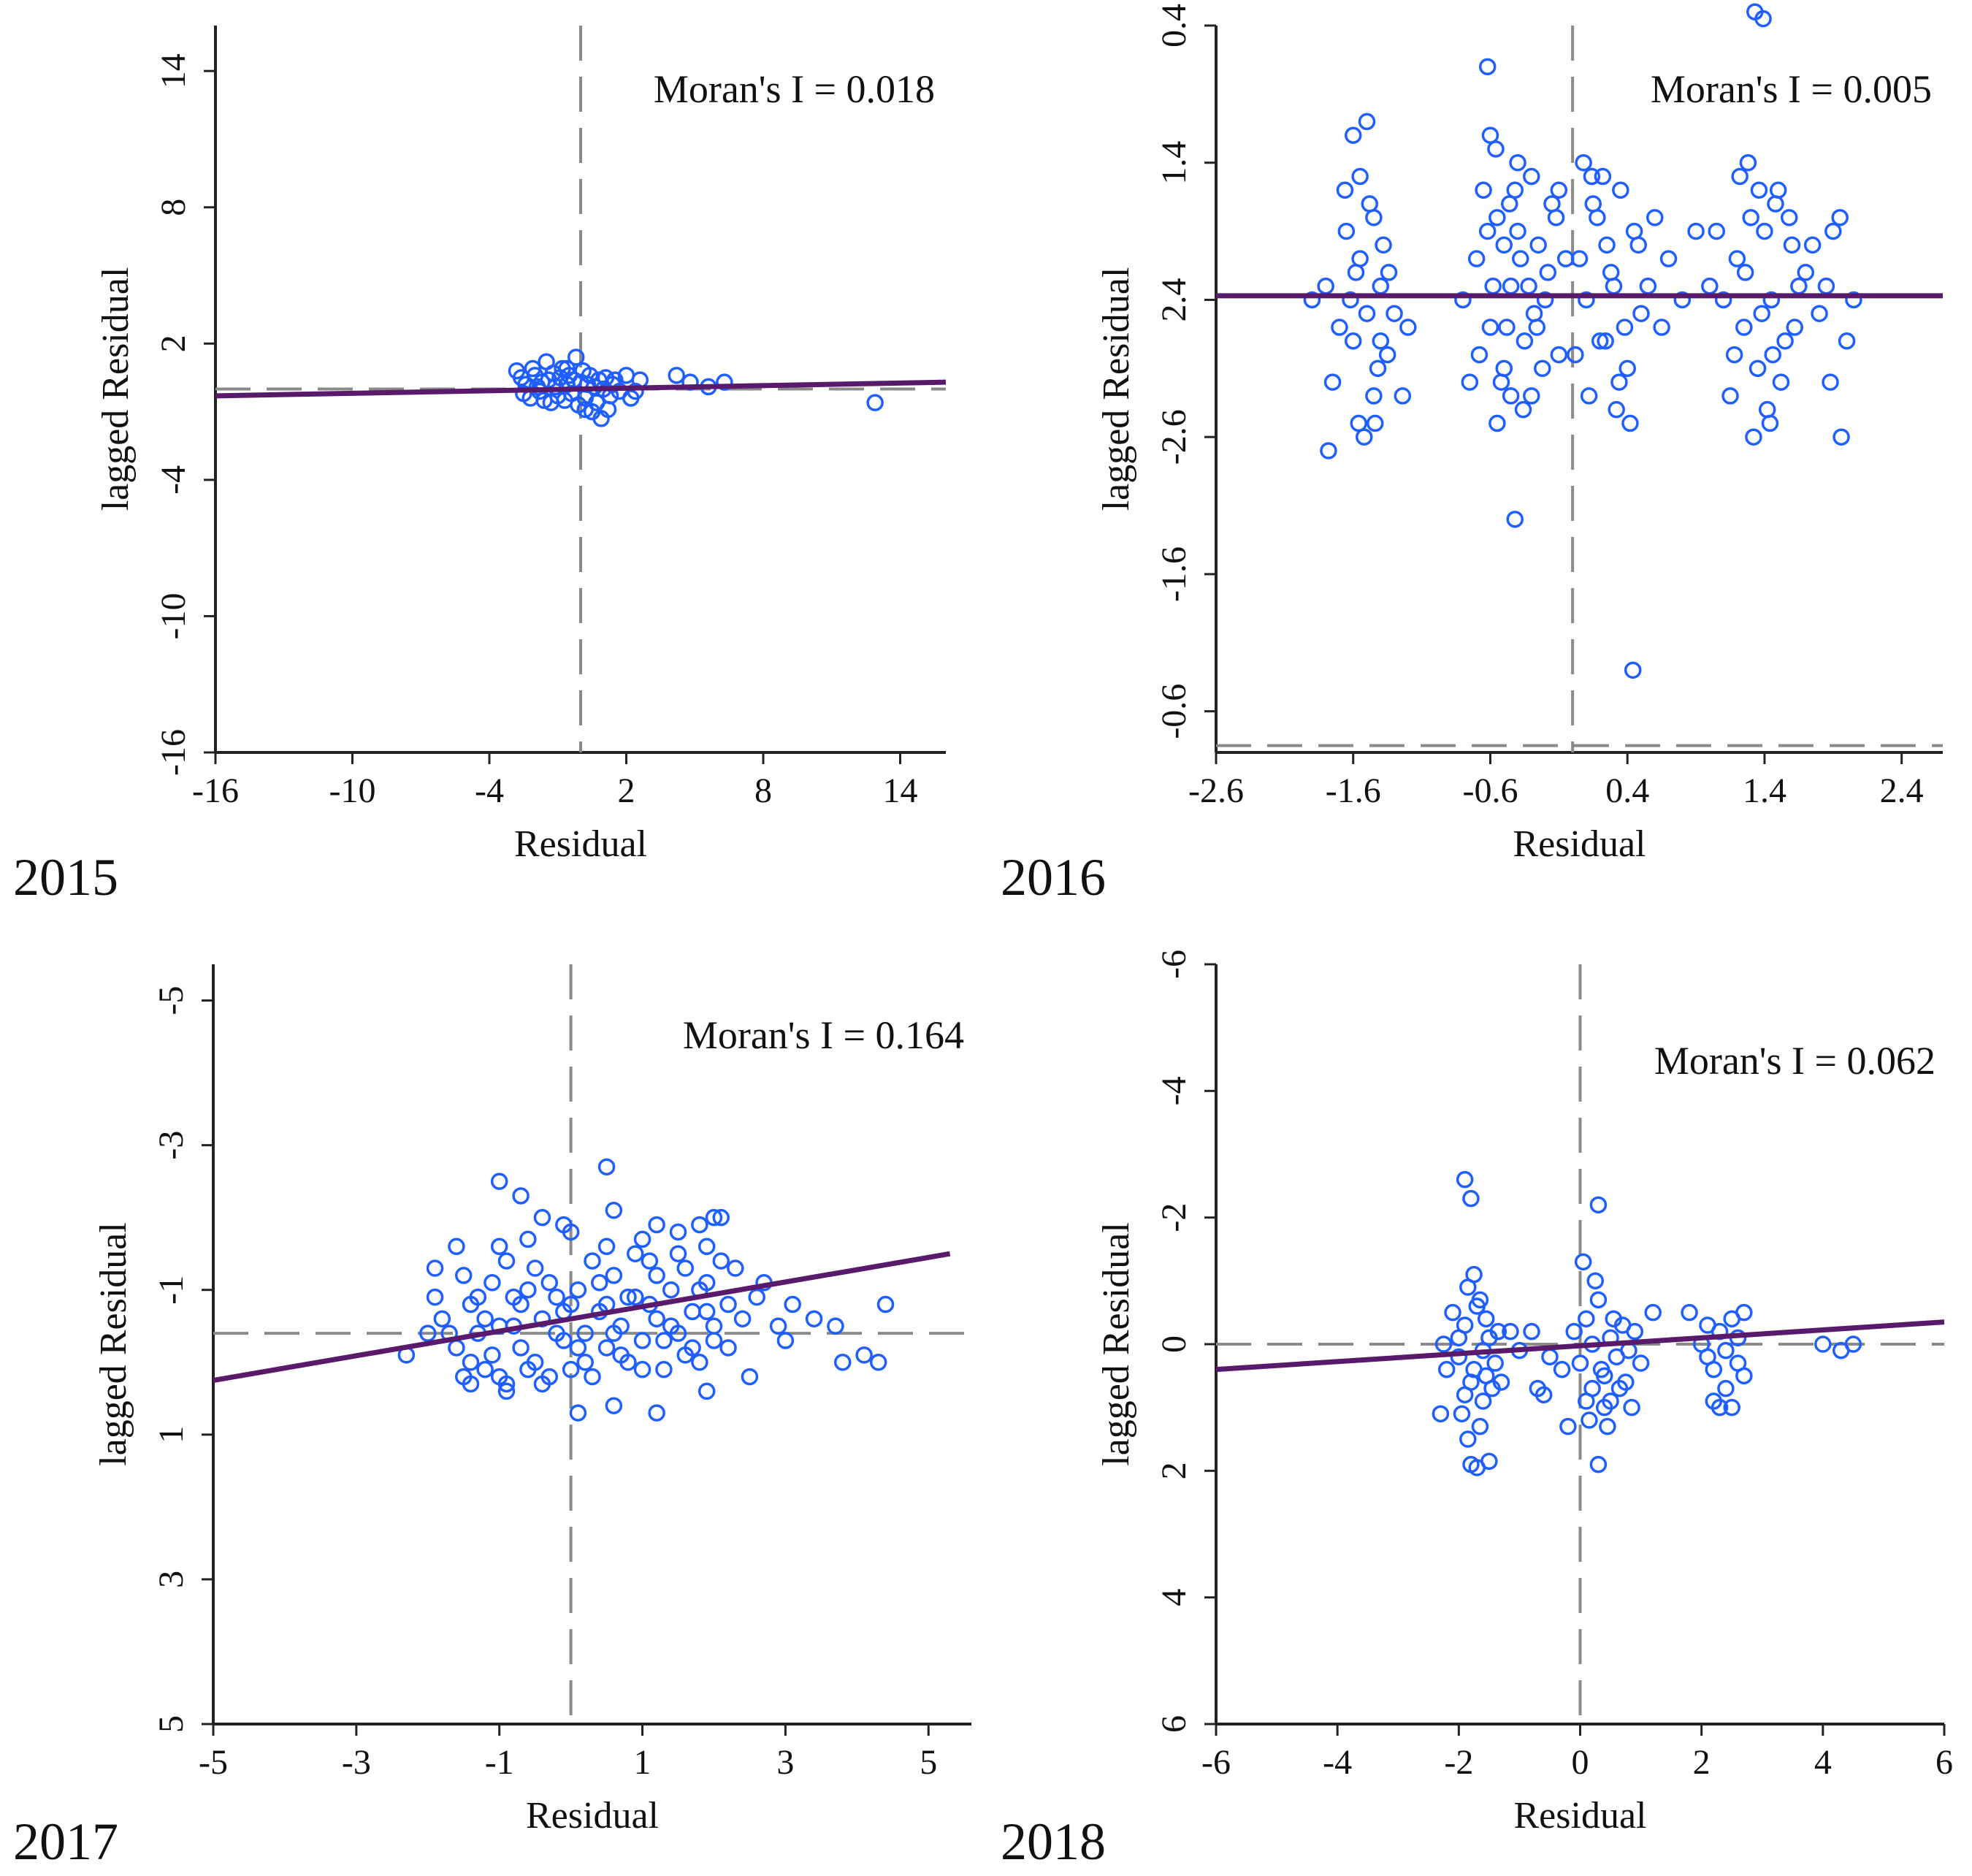 The image size is (1972, 1876). Describe the element at coordinates (794, 89) in the screenshot. I see `morans-i-annotation: Moran's I = 0.018` at that location.